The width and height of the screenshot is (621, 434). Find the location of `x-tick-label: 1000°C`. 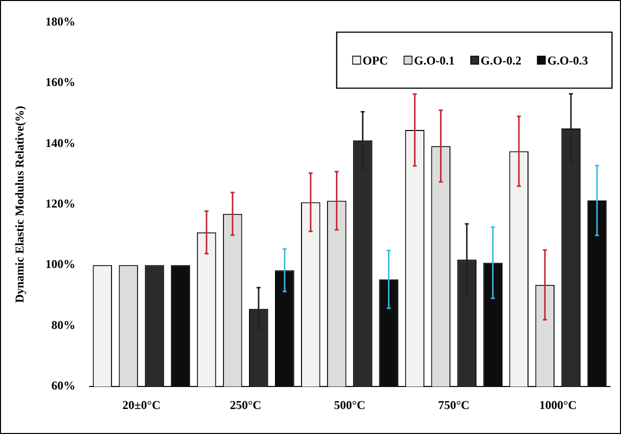

x-tick-label: 1000°C is located at coordinates (558, 405).